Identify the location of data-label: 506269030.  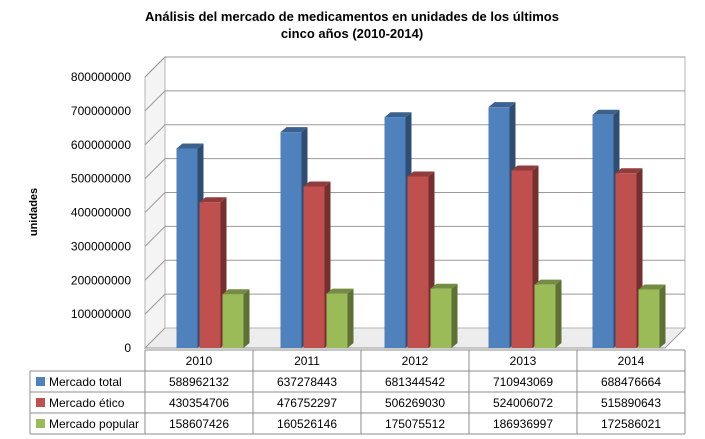
(415, 403).